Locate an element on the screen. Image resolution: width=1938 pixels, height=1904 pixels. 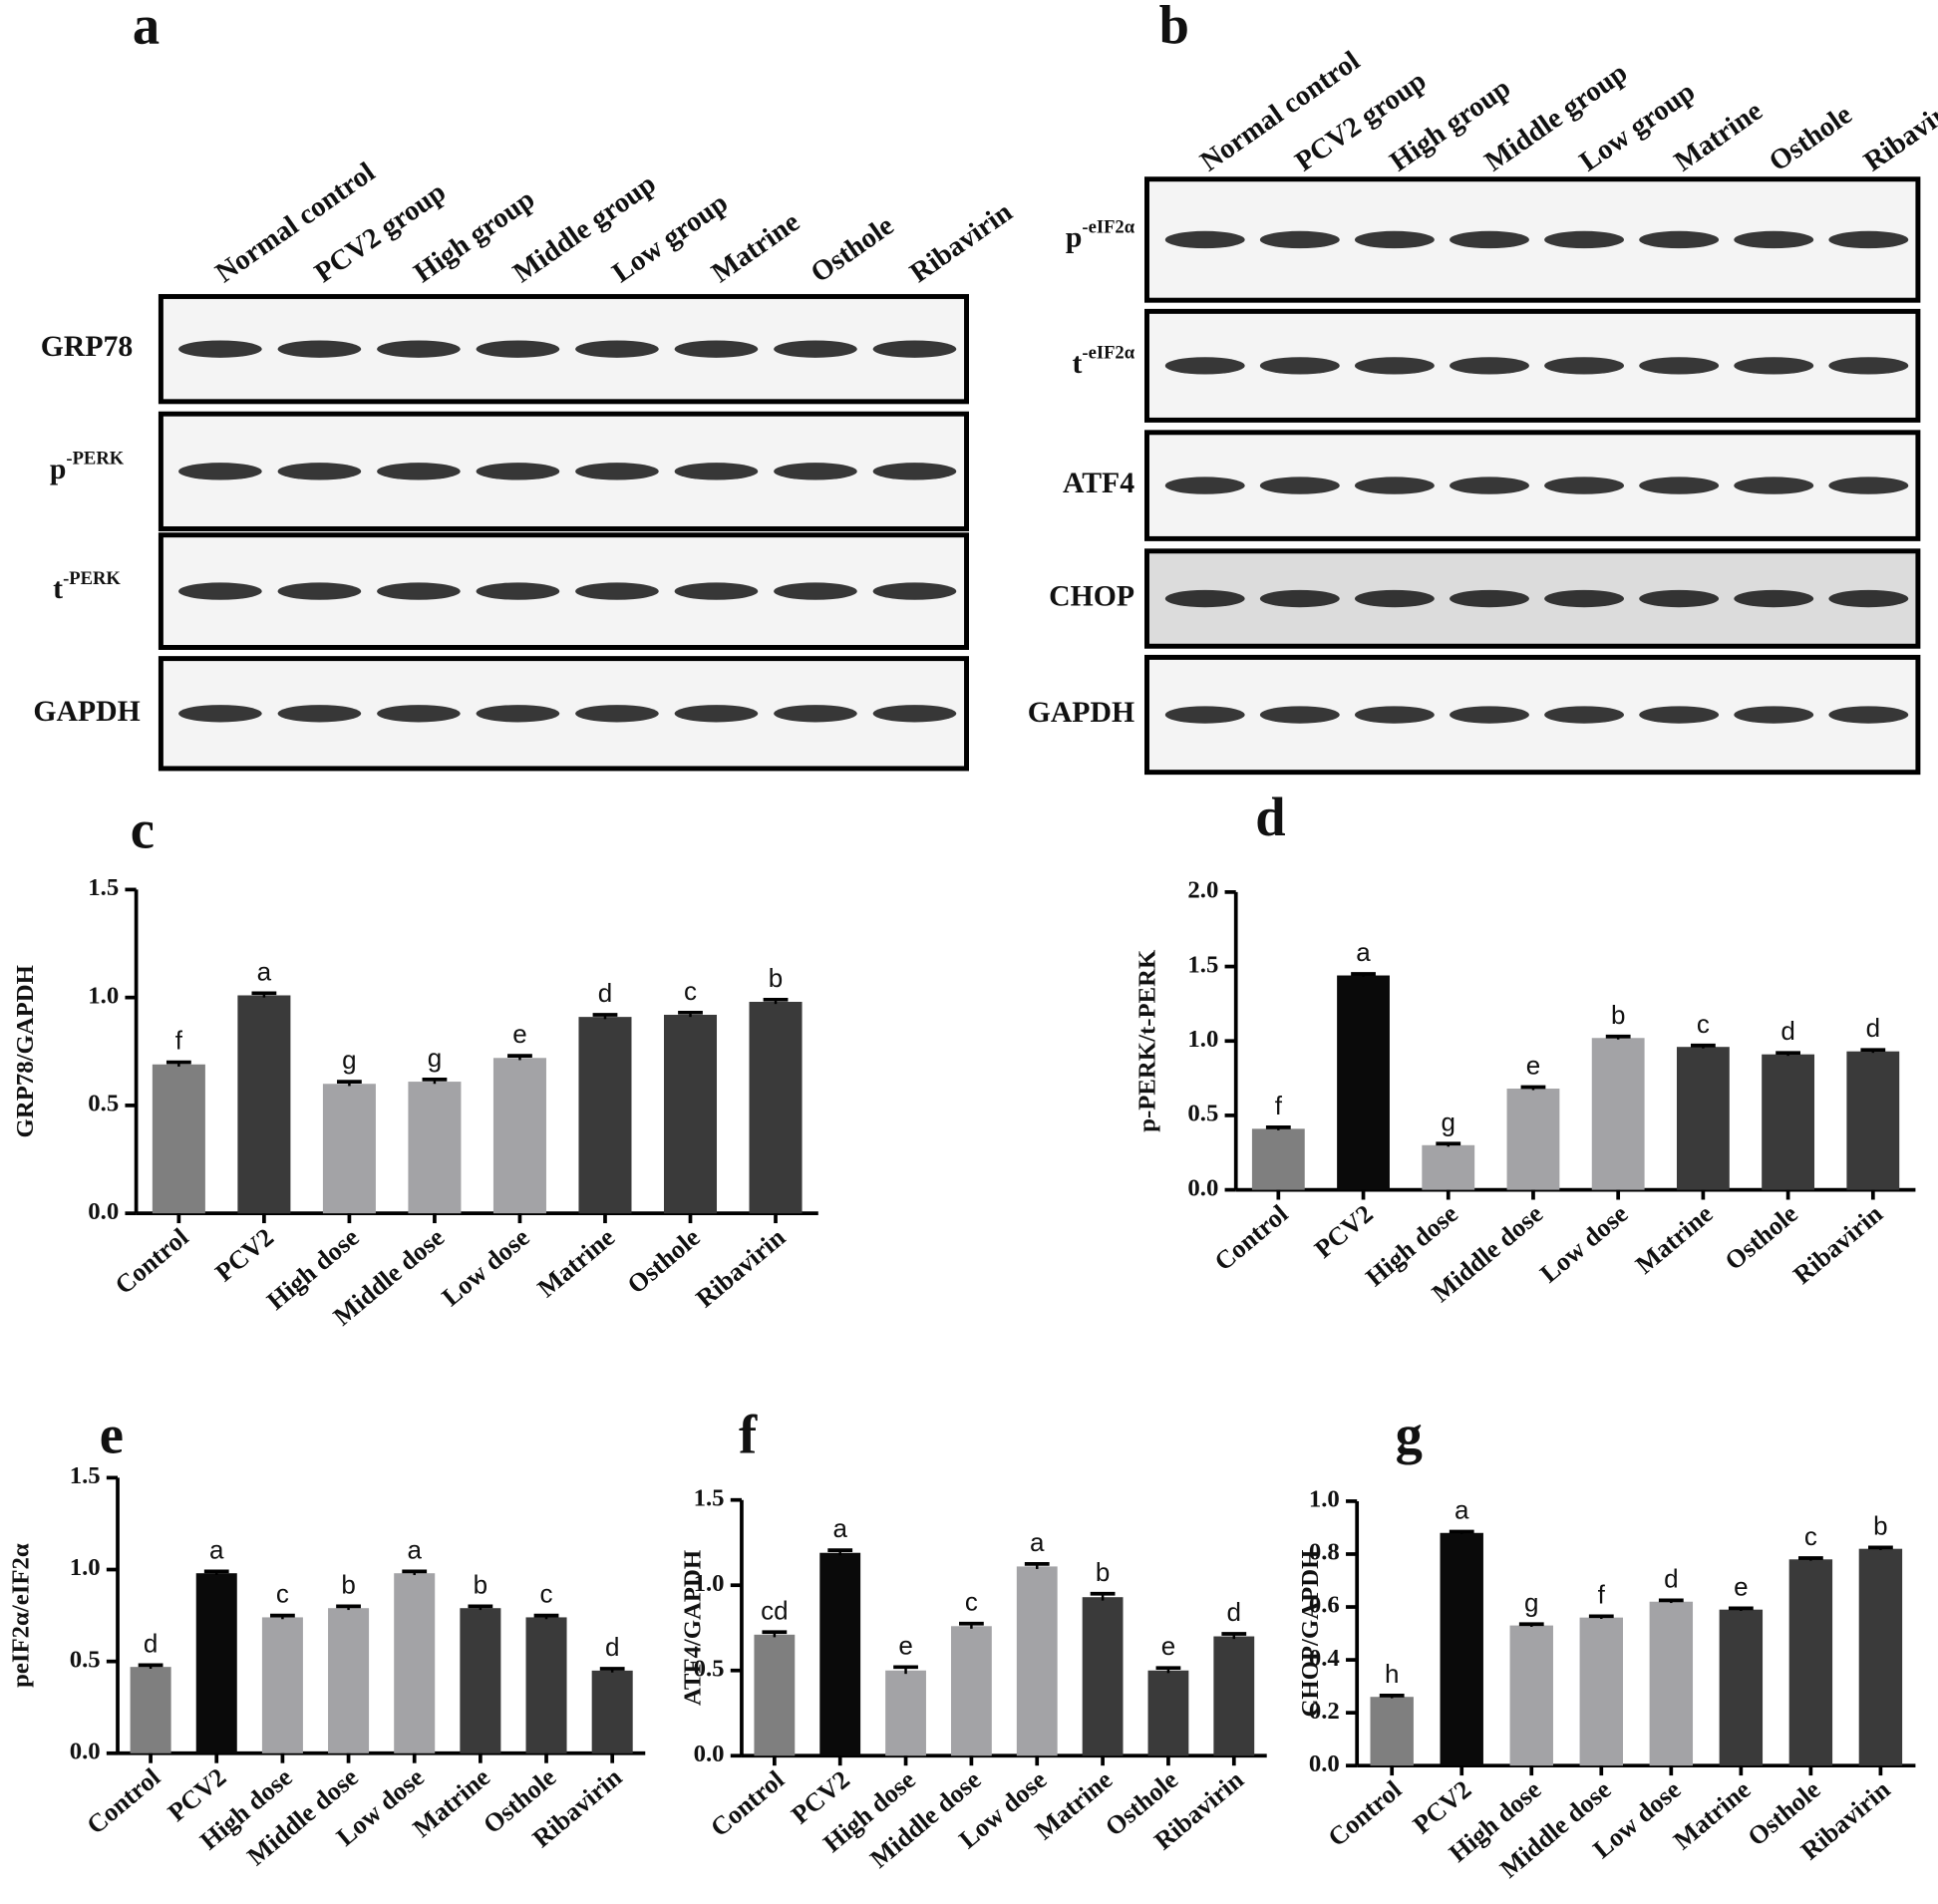
panel-letter: f is located at coordinates (748, 1435).